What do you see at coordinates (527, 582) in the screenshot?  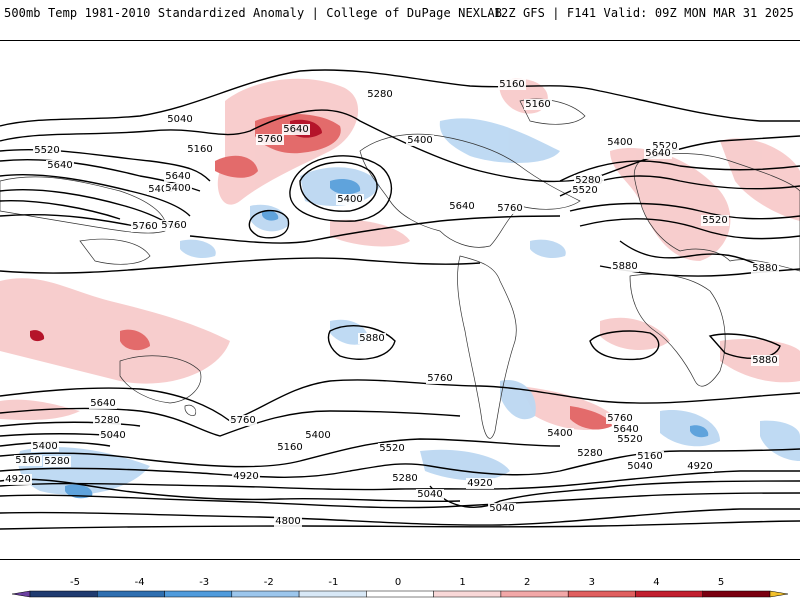 I see `colorbar-tick-label: 2` at bounding box center [527, 582].